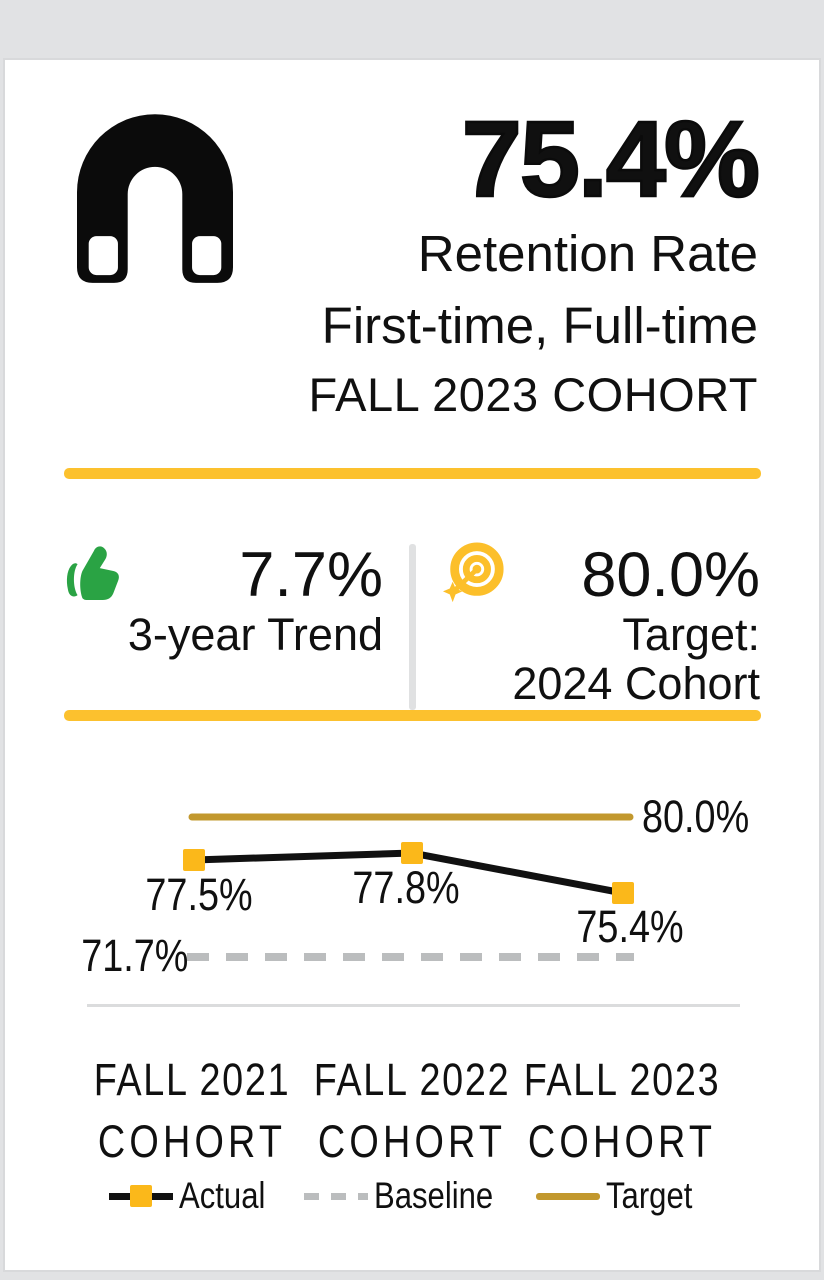 The width and height of the screenshot is (824, 1280). I want to click on target-label: Target:, so click(691, 634).